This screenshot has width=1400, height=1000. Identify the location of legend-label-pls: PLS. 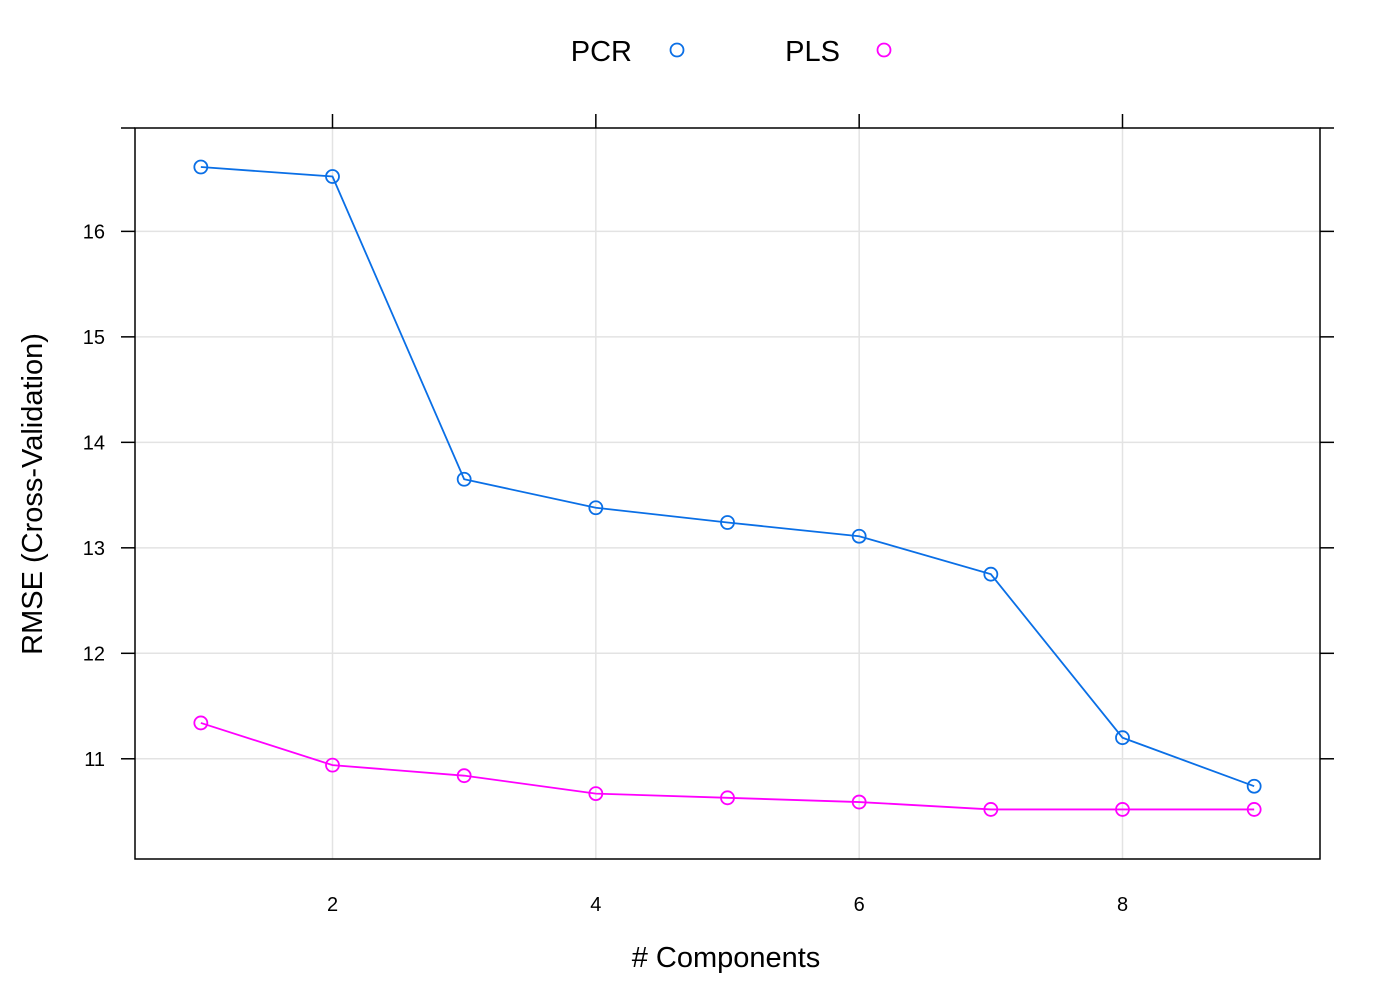
(812, 52).